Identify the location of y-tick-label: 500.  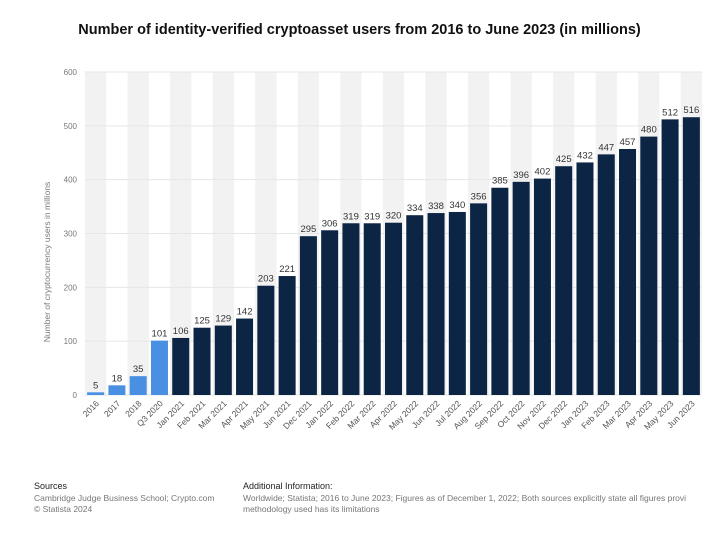
(71, 126).